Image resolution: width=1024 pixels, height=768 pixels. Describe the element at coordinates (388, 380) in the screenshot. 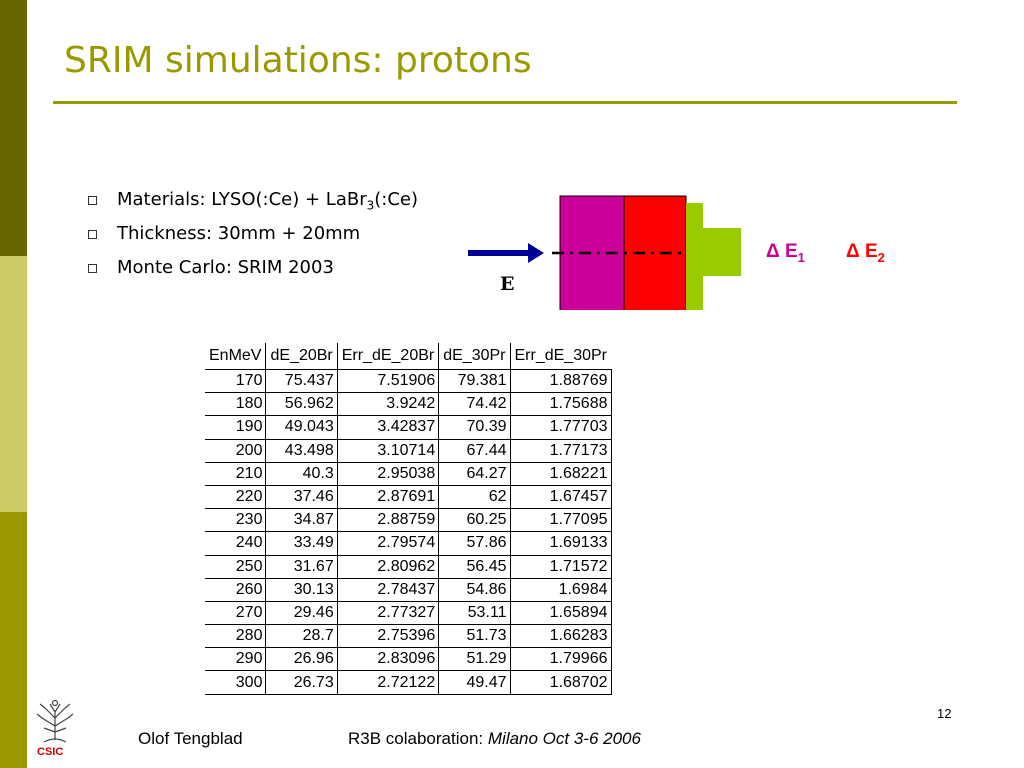

I see `table-cell: 7.51906` at that location.